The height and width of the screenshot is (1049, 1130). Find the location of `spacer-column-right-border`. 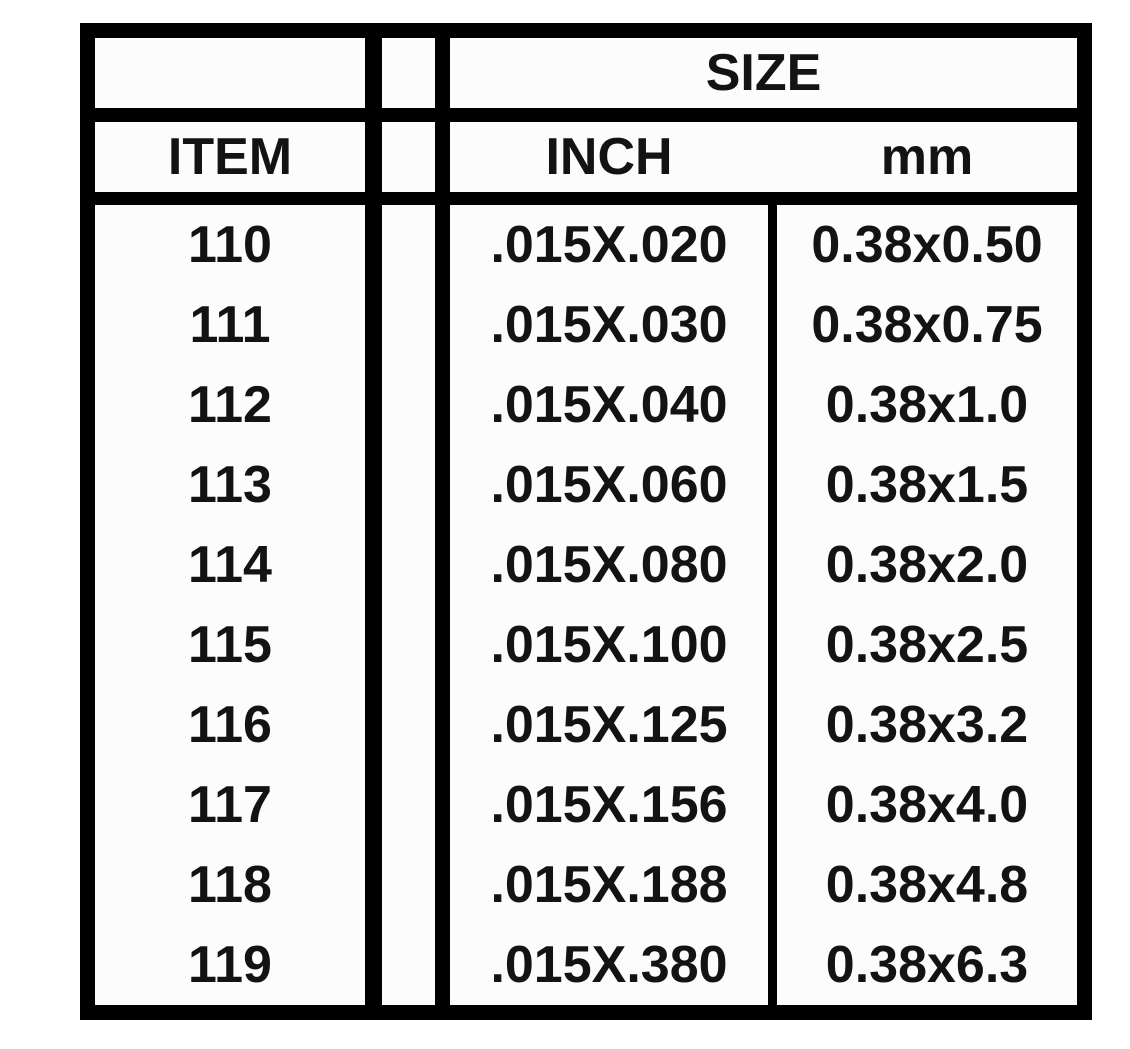

spacer-column-right-border is located at coordinates (442, 521).